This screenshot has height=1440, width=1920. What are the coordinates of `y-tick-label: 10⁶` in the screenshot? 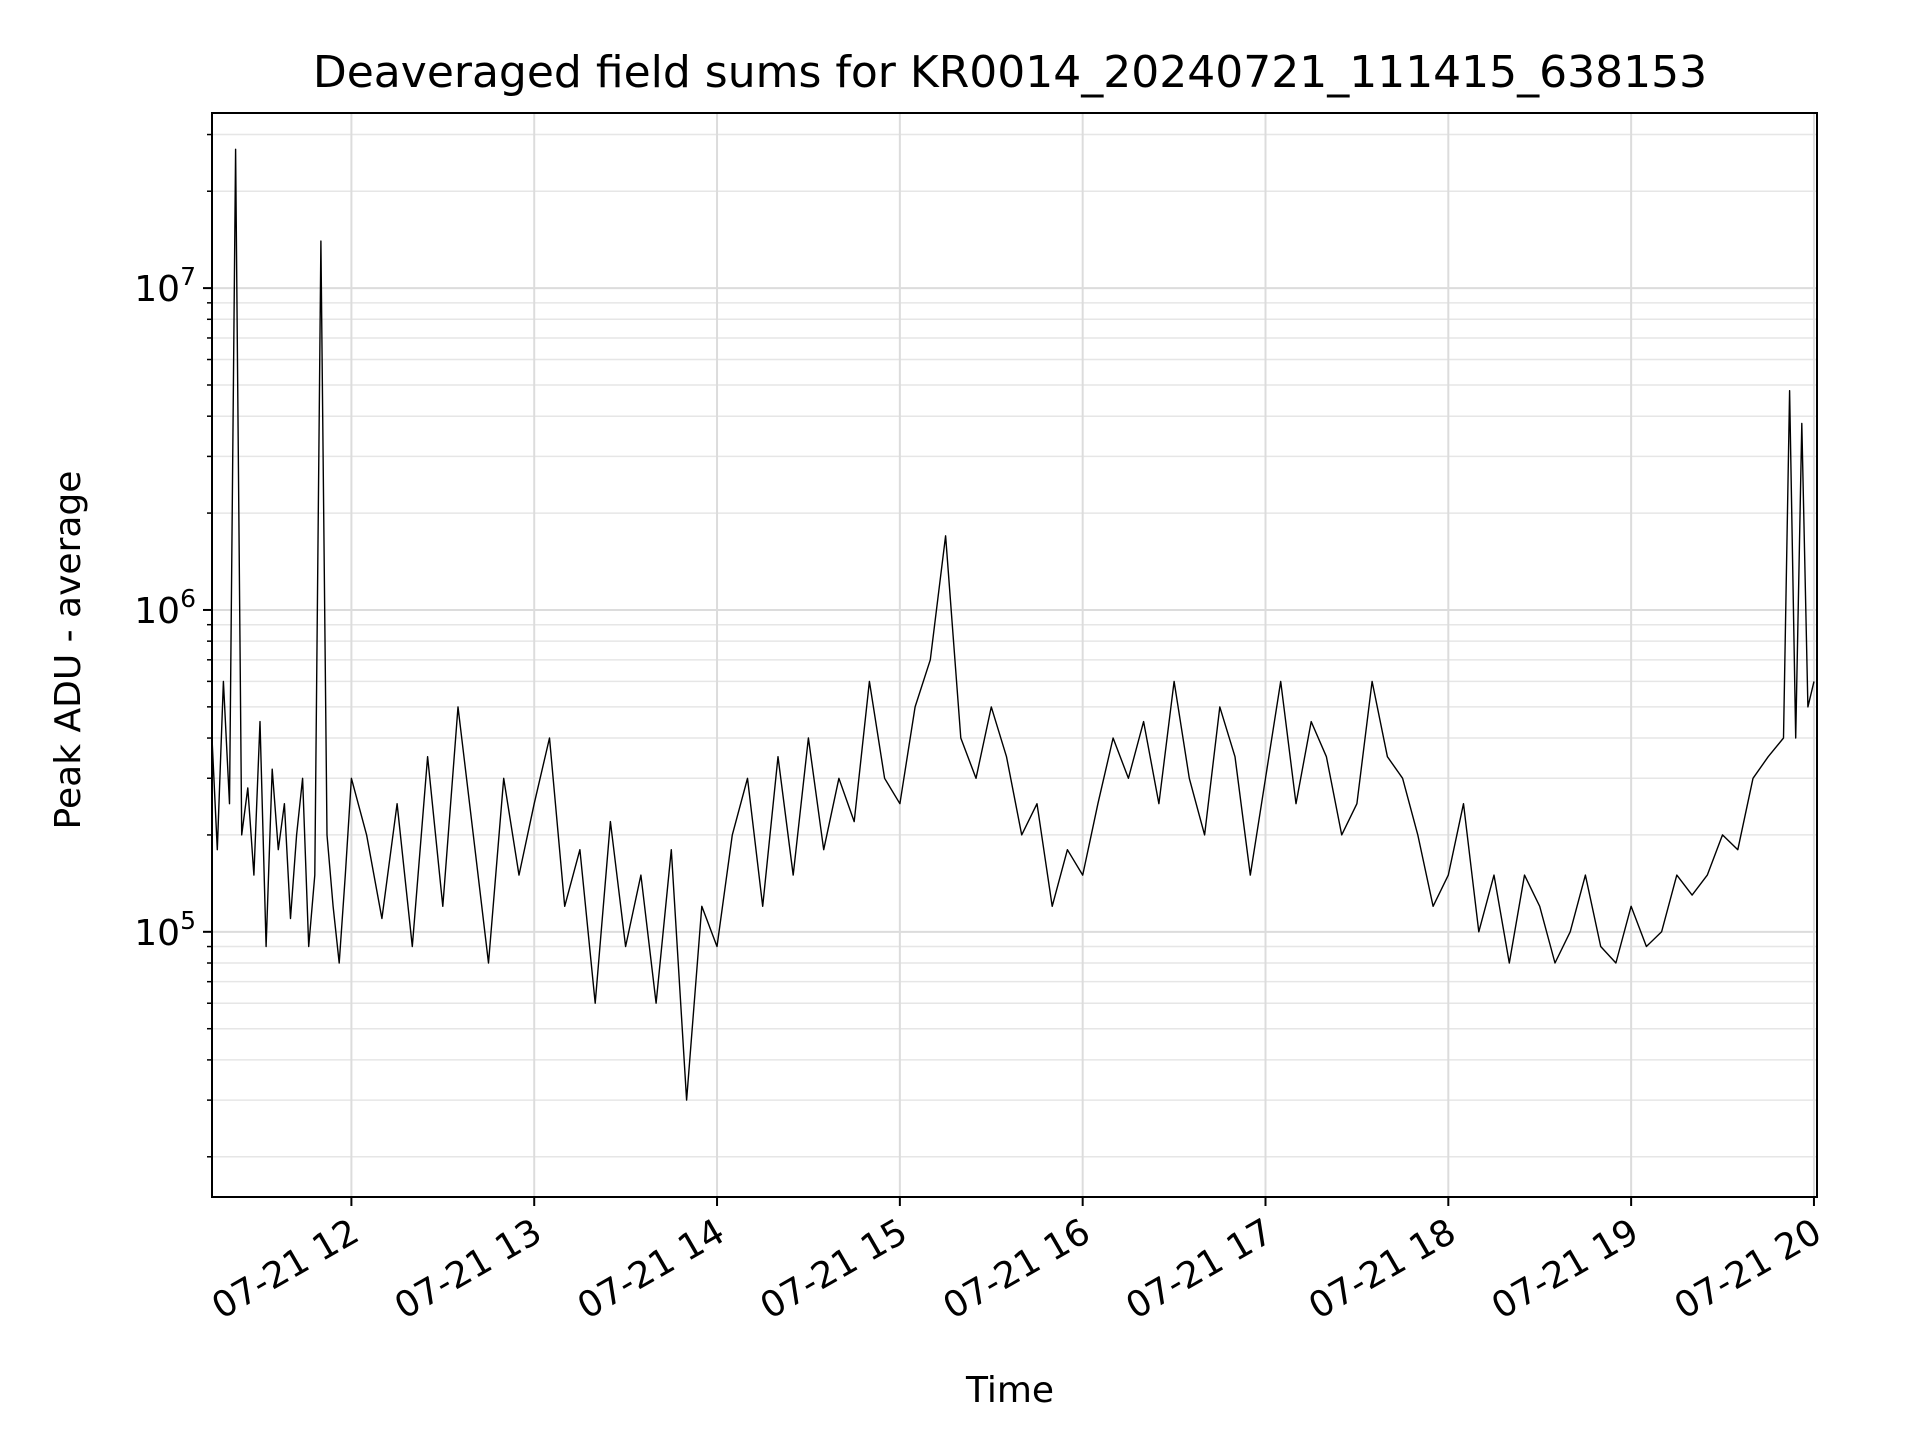 It's located at (165, 608).